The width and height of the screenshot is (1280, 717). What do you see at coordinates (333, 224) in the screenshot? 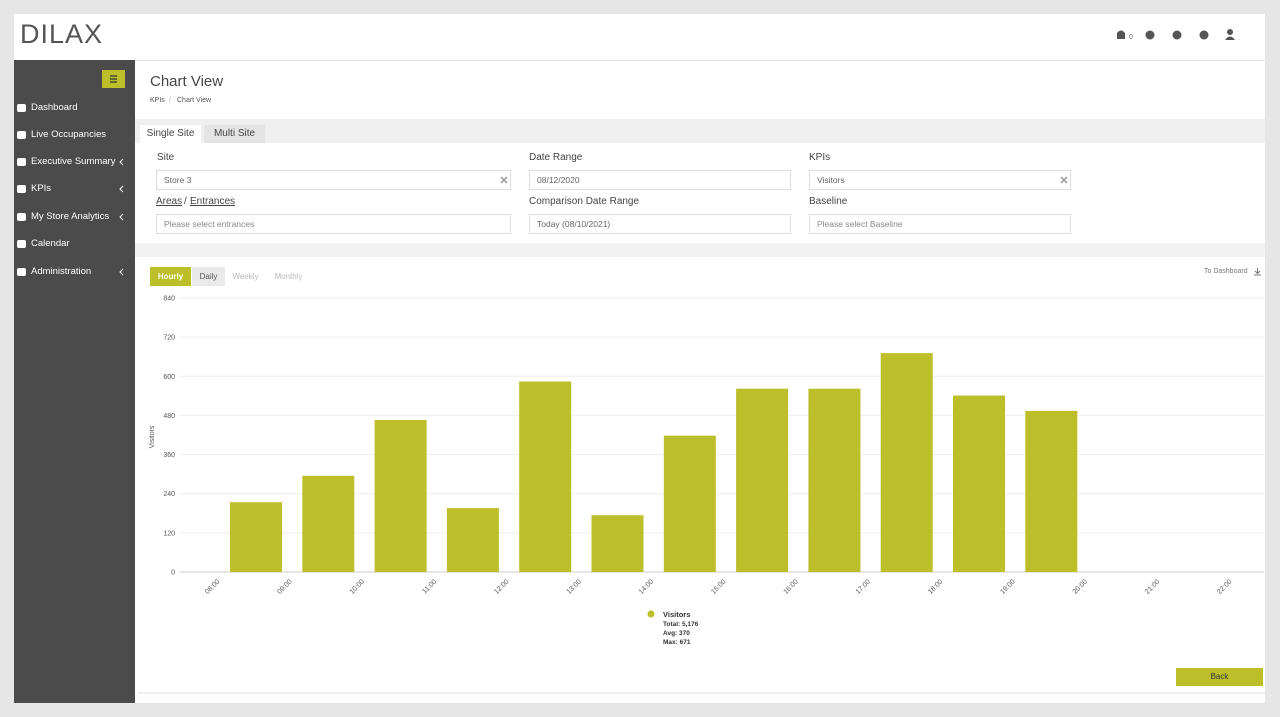
I see `entrances-select: Please select entrances` at bounding box center [333, 224].